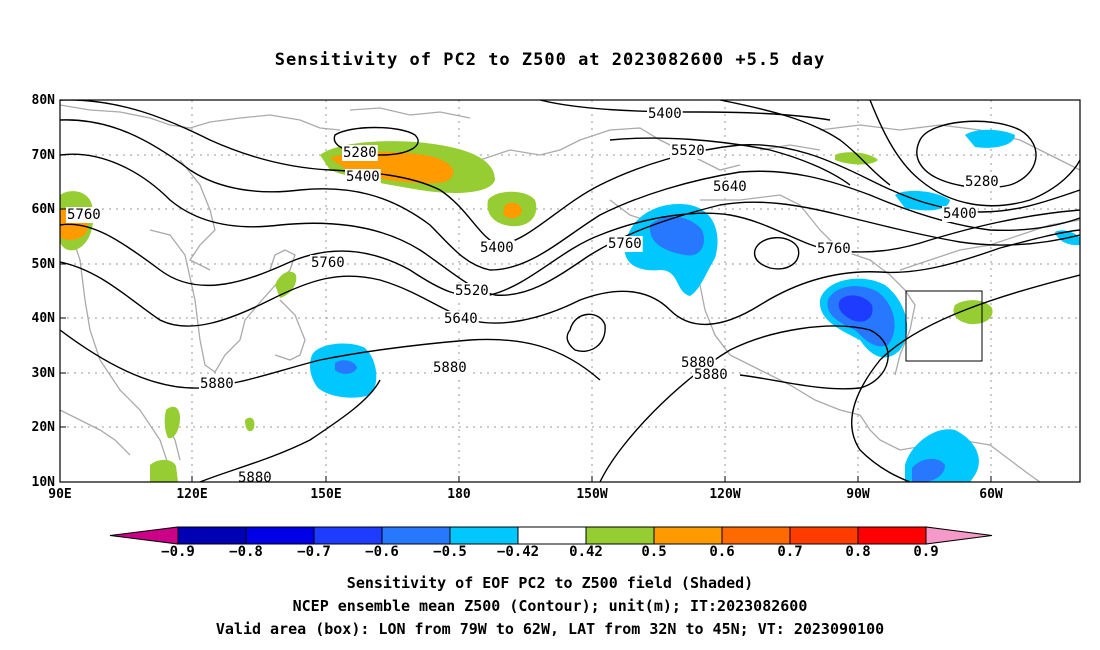  I want to click on colorbar-tick-label: 0.7, so click(790, 552).